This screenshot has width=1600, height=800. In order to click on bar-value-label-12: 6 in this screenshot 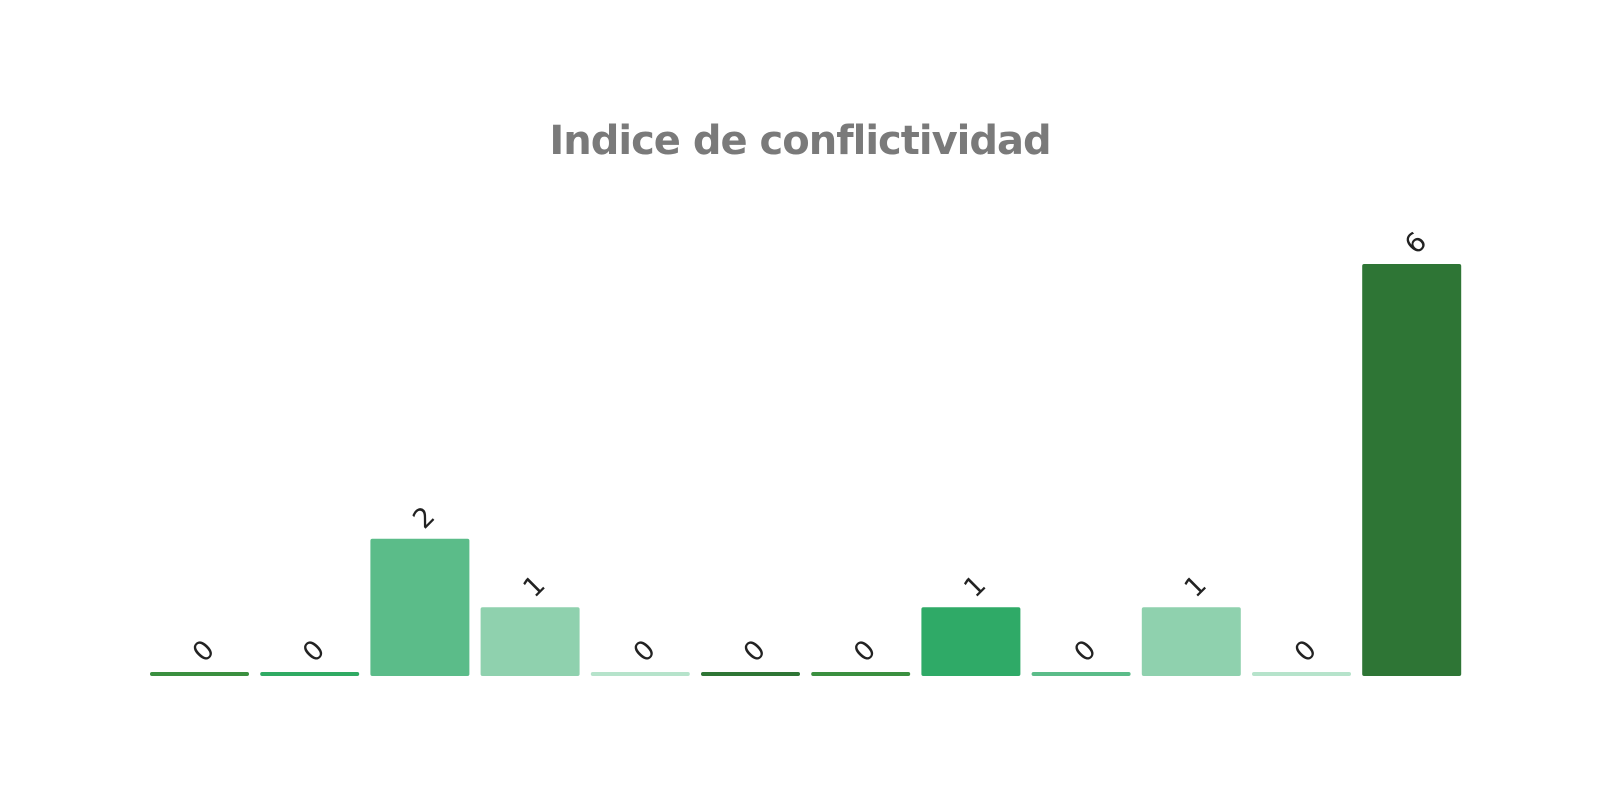, I will do `click(1416, 243)`.